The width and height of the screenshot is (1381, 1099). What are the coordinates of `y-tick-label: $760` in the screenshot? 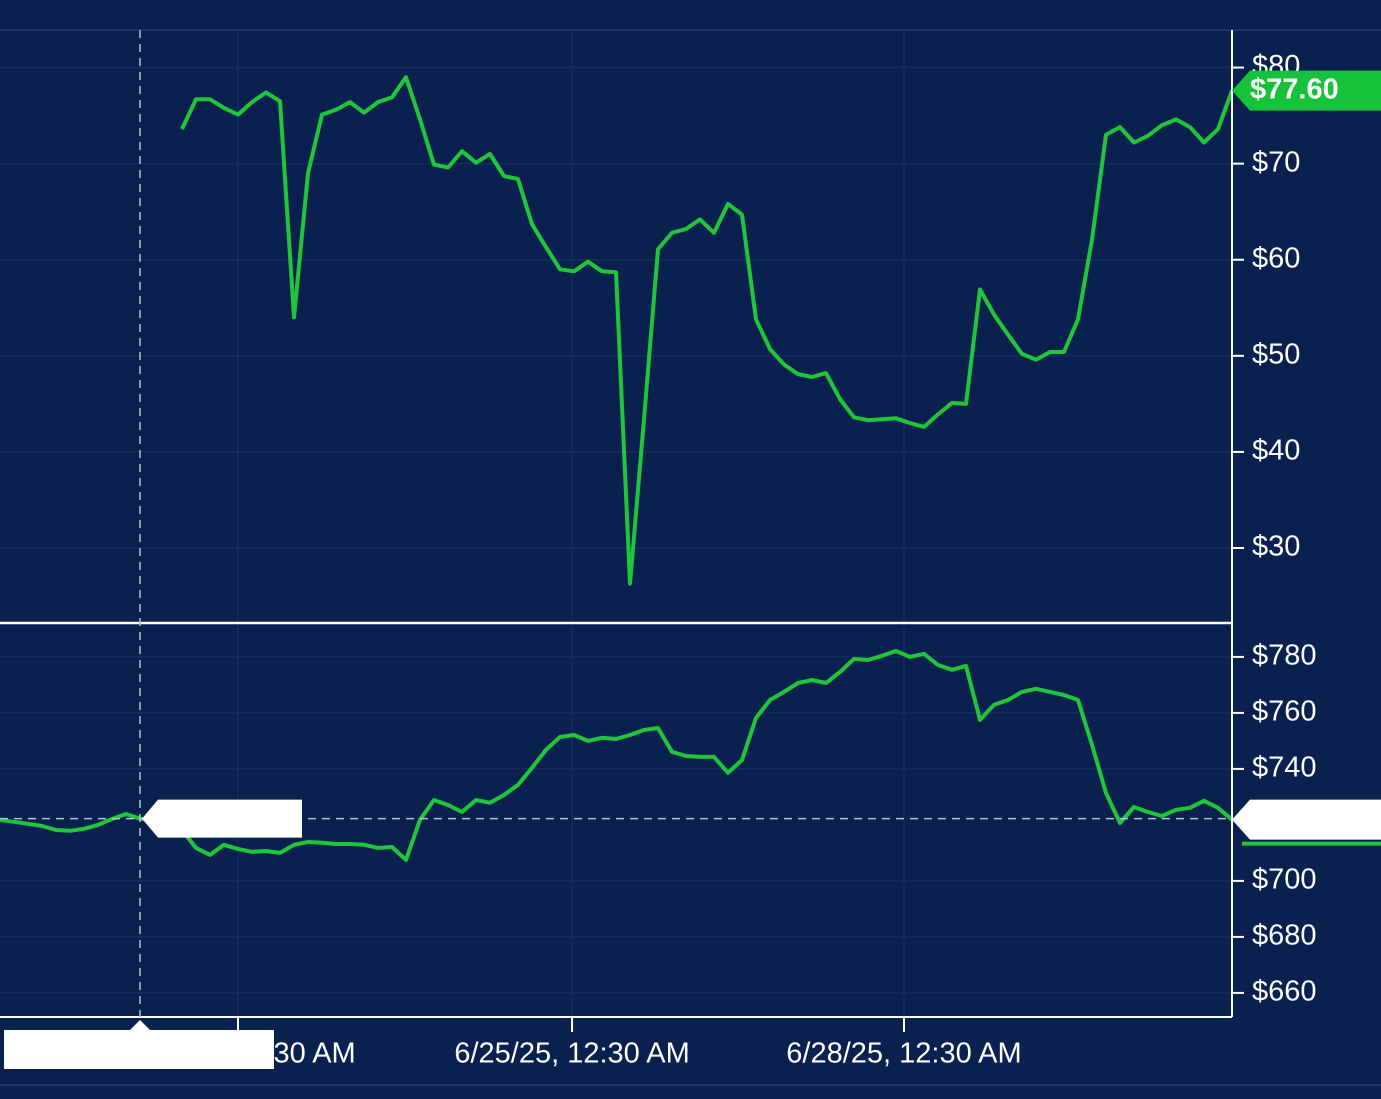 It's located at (1284, 712).